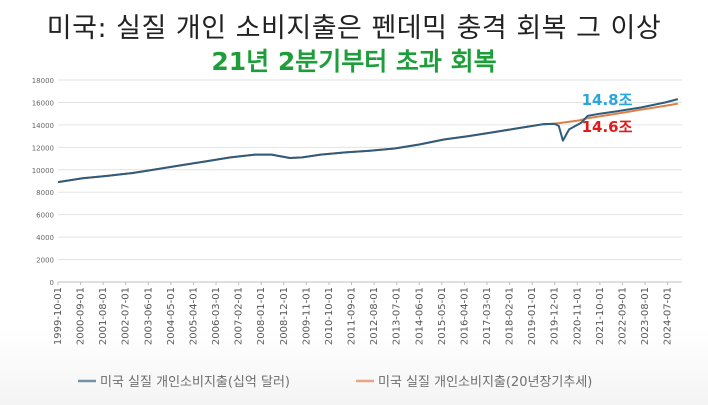 This screenshot has height=405, width=708. What do you see at coordinates (607, 127) in the screenshot?
I see `annotation-label: 14.6조` at bounding box center [607, 127].